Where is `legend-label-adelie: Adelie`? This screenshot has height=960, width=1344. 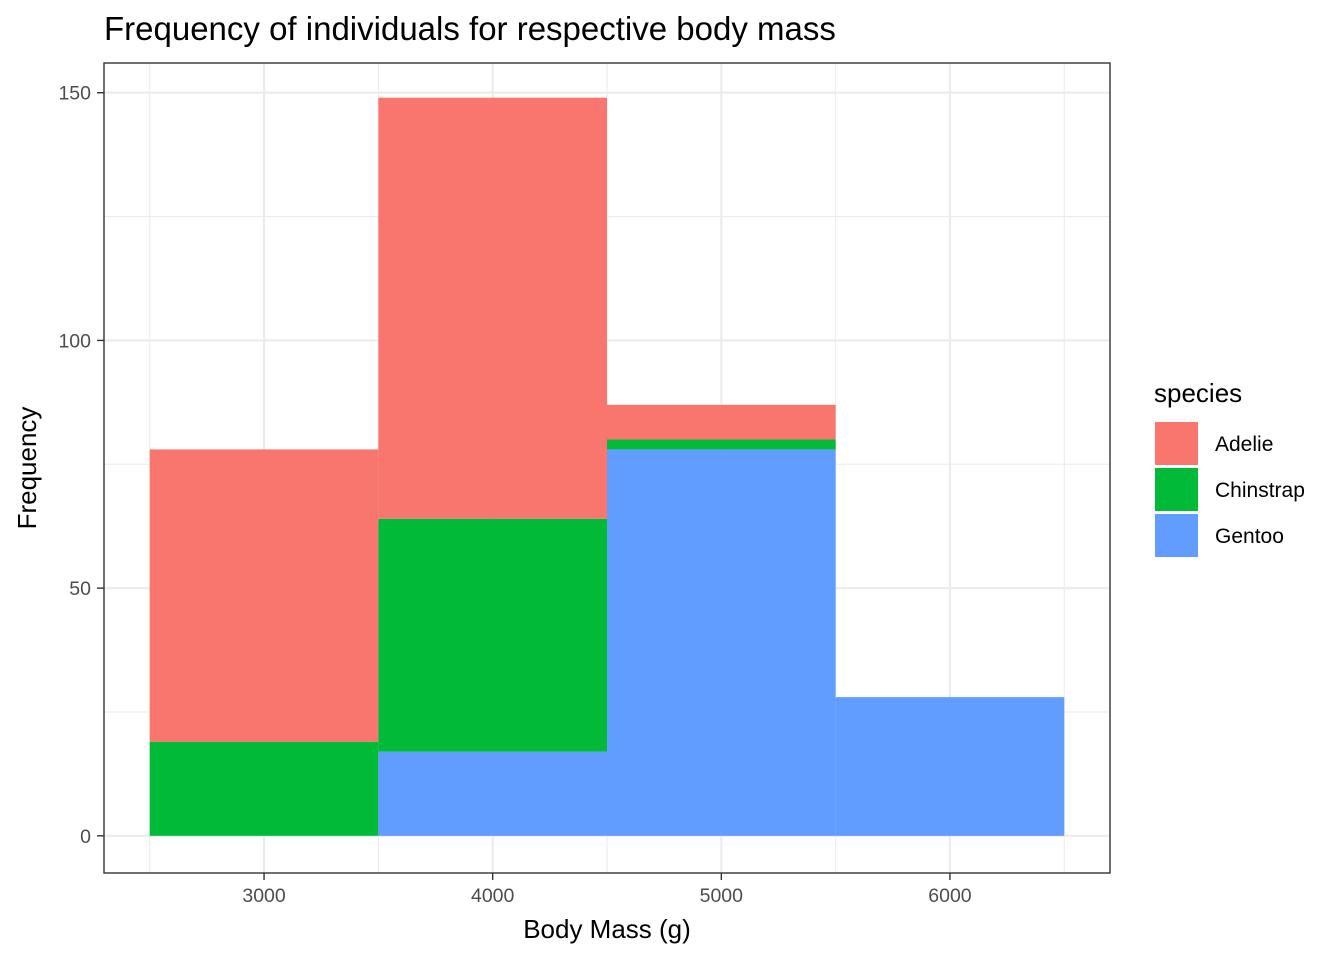 legend-label-adelie: Adelie is located at coordinates (1244, 444).